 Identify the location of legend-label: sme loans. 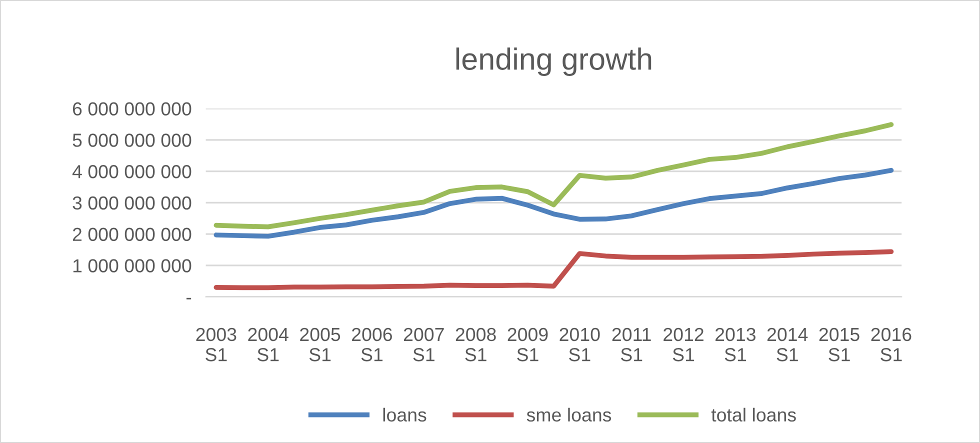
(569, 415).